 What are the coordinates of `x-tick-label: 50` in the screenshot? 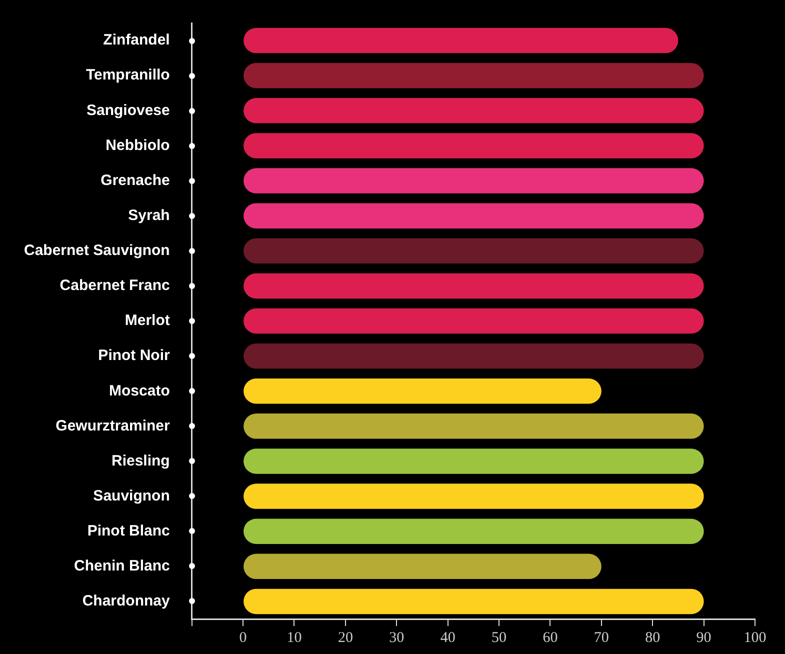 It's located at (499, 638).